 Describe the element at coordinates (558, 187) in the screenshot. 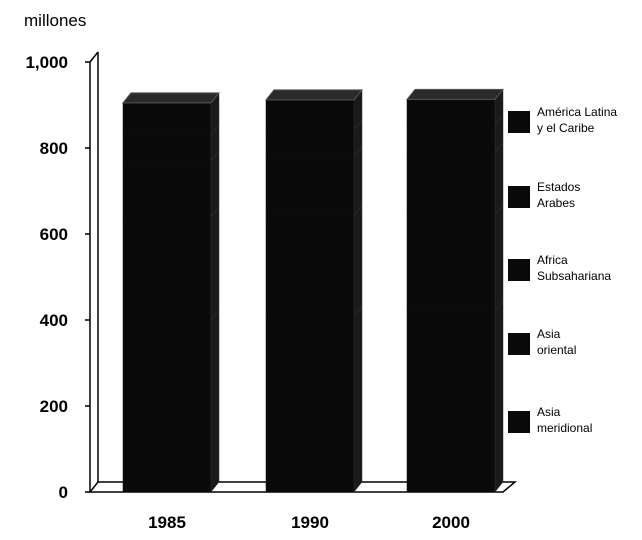

I see `legend-label-1-0: Estados` at that location.